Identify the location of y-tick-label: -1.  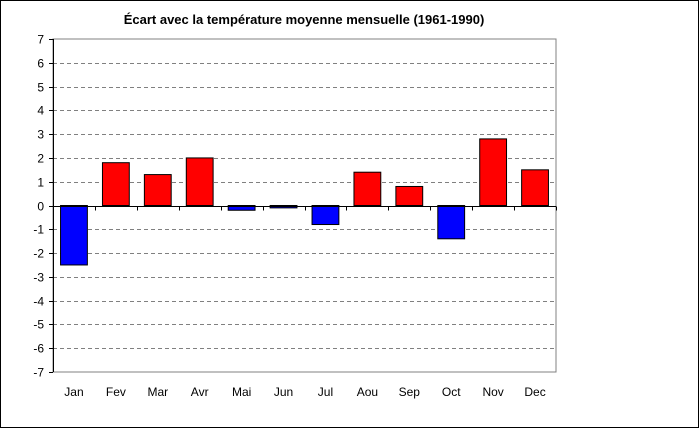
(38, 230).